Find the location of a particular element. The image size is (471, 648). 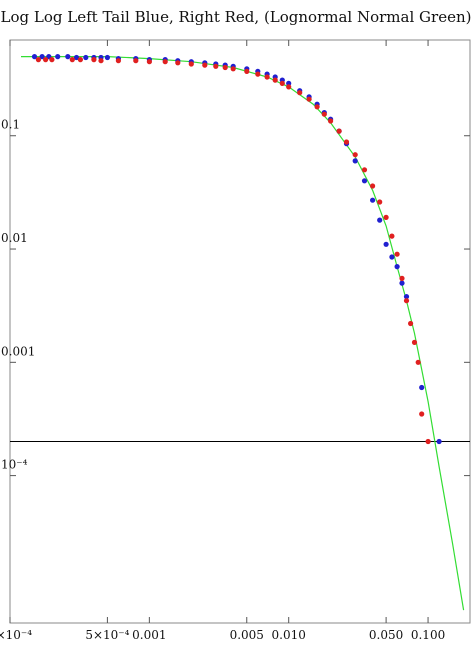

y-tick-label: 0.01 is located at coordinates (14, 238).